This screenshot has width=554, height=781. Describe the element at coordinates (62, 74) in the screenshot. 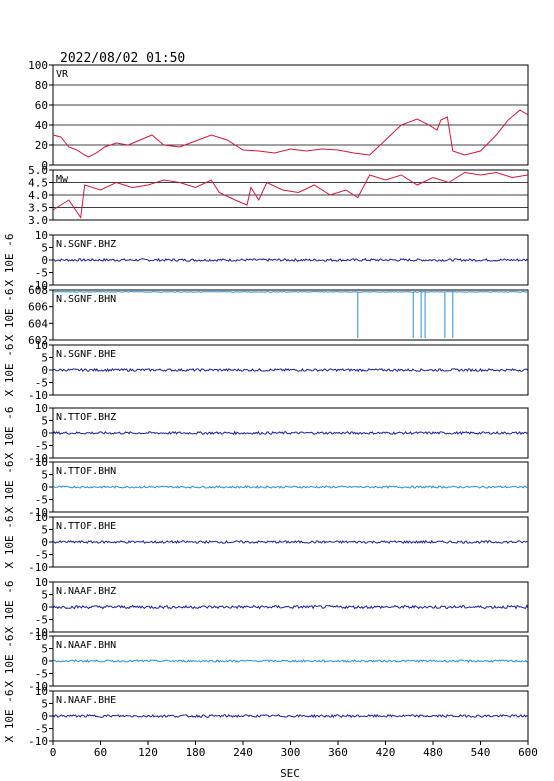

I see `panel-label: VR` at that location.